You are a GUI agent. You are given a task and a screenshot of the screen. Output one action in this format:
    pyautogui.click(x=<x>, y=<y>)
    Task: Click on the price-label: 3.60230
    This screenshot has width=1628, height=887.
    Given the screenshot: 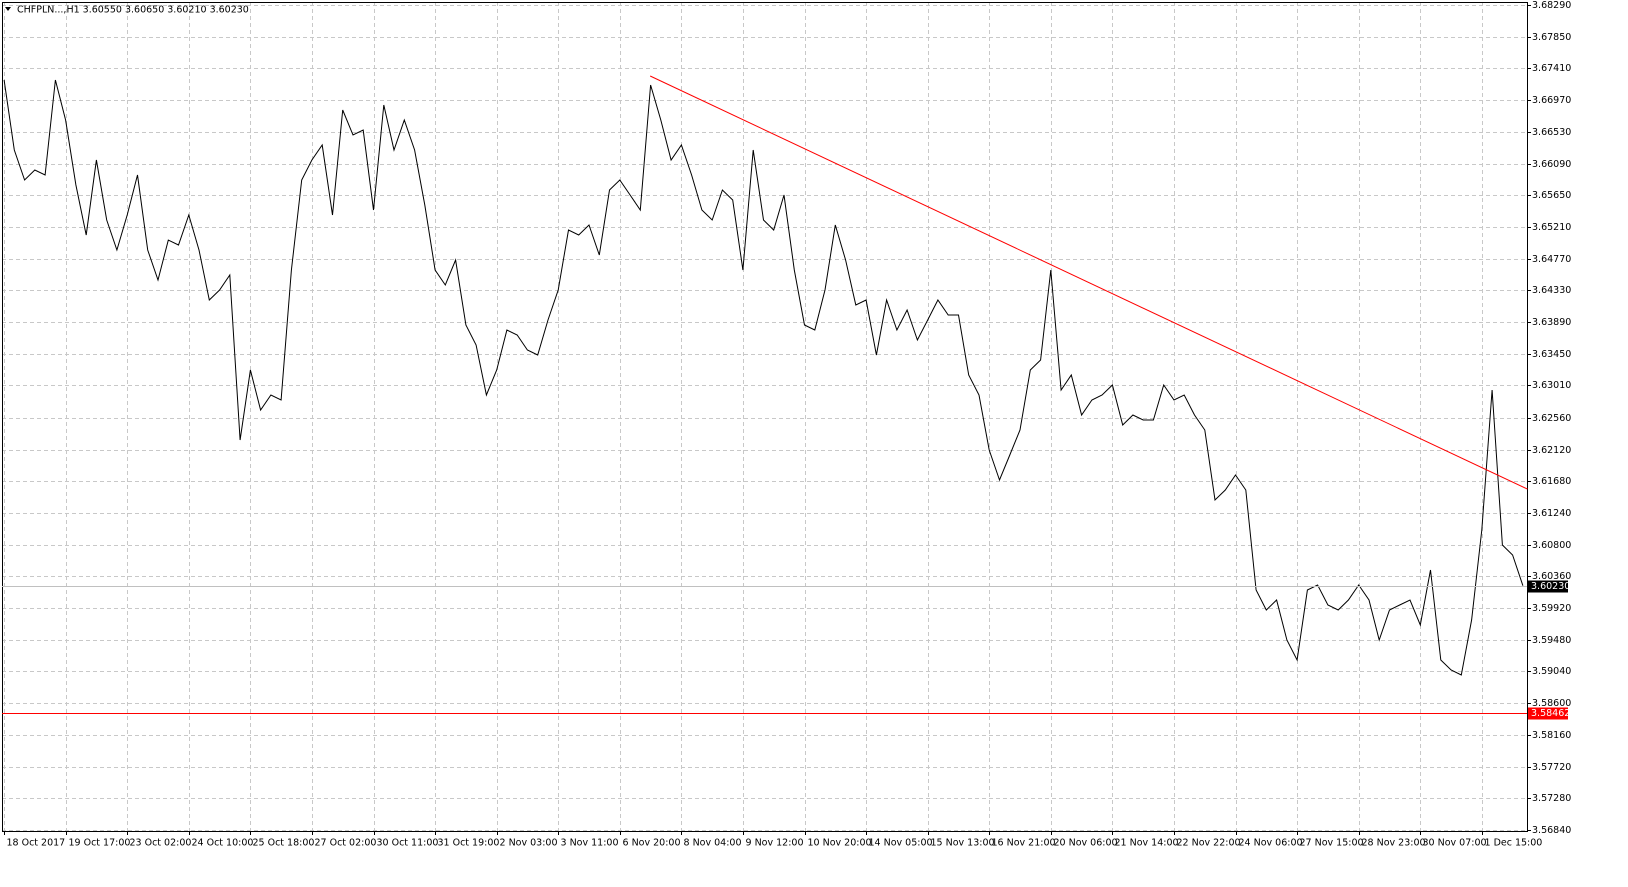 What is the action you would take?
    pyautogui.click(x=1550, y=586)
    